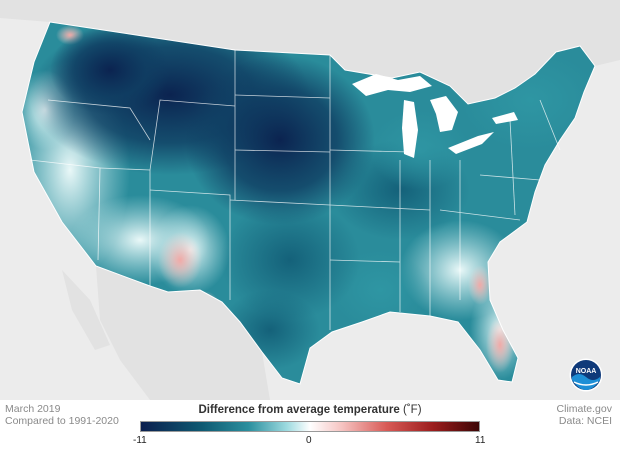 This screenshot has height=450, width=620. Describe the element at coordinates (471, 143) in the screenshot. I see `lake-erie` at that location.